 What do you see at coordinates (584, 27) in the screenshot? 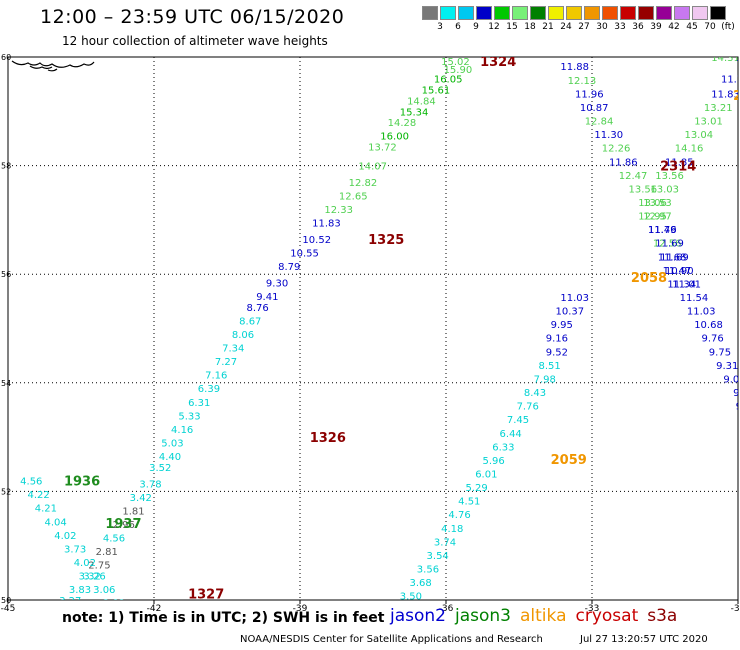
I see `color-scale-tick: 27` at bounding box center [584, 27].